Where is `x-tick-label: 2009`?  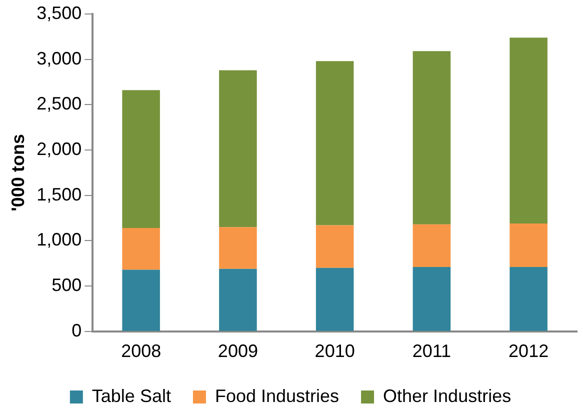
x-tick-label: 2009 is located at coordinates (238, 351).